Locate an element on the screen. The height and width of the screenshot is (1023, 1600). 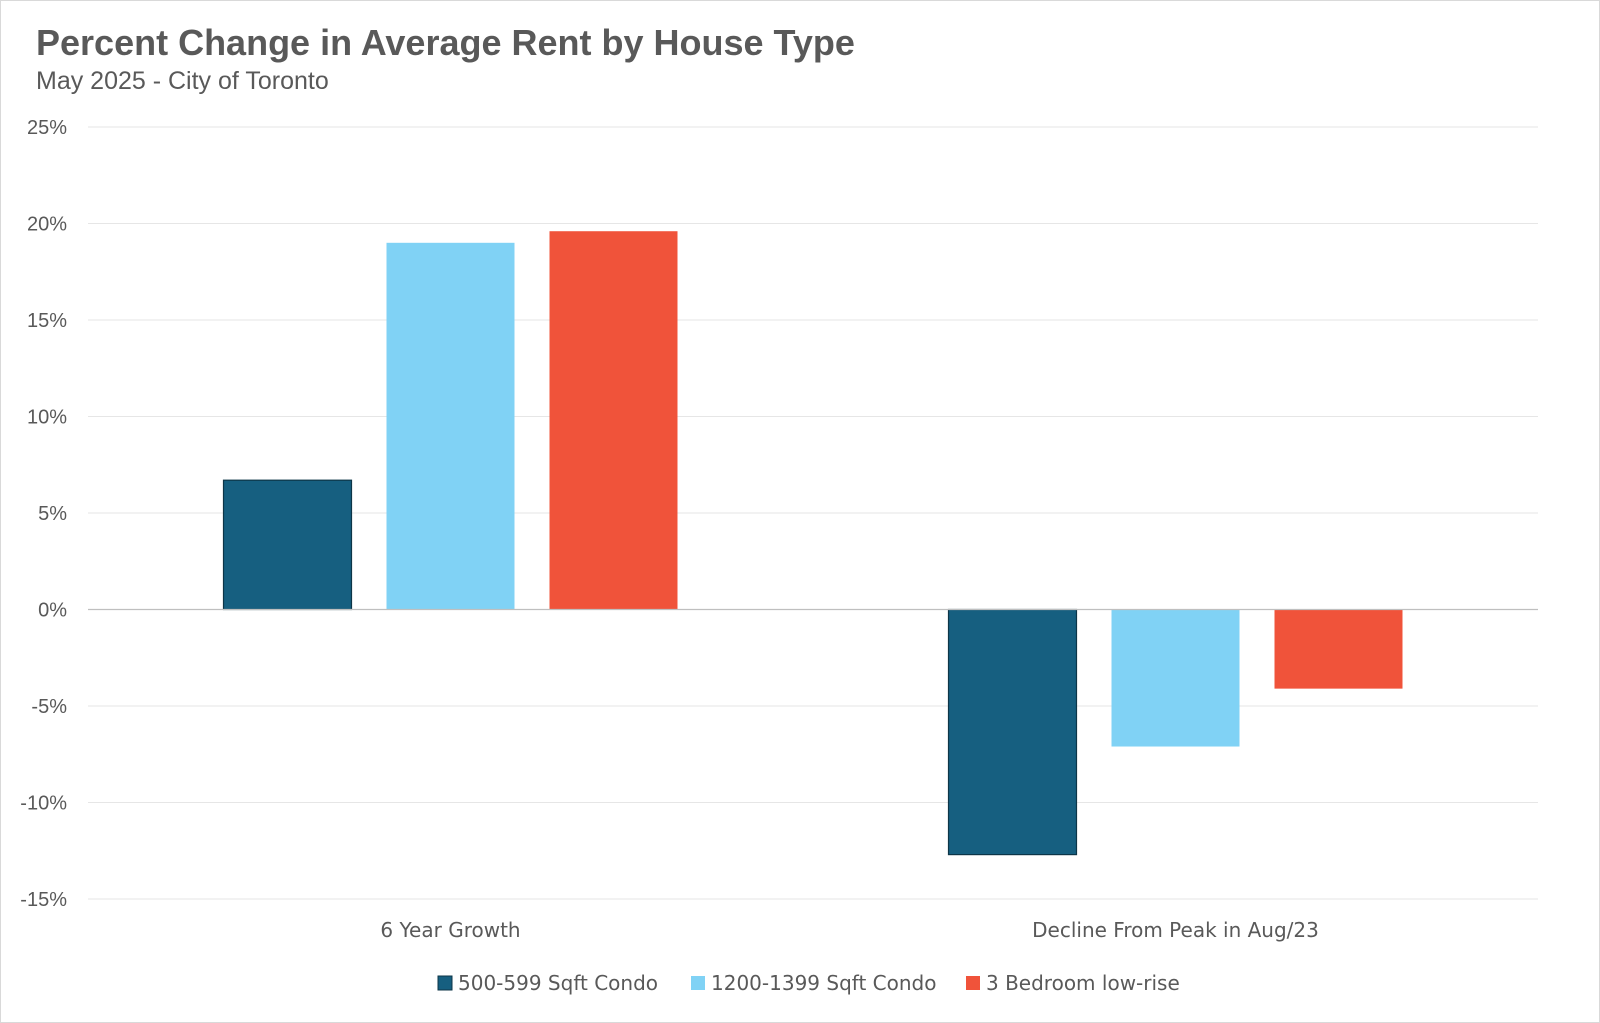
y-tick-label: -5% is located at coordinates (49, 707).